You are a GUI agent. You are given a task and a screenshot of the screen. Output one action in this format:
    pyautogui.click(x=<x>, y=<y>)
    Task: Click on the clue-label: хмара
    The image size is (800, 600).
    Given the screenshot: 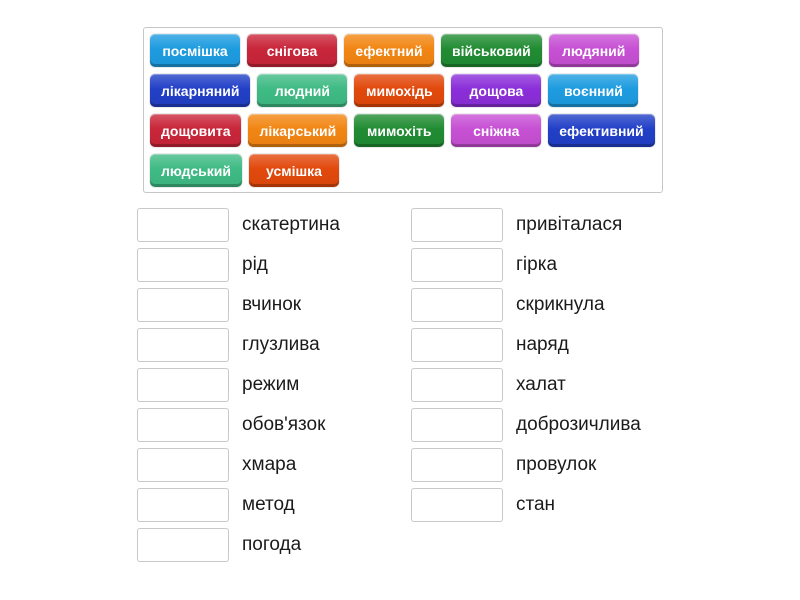 What is the action you would take?
    pyautogui.click(x=269, y=464)
    